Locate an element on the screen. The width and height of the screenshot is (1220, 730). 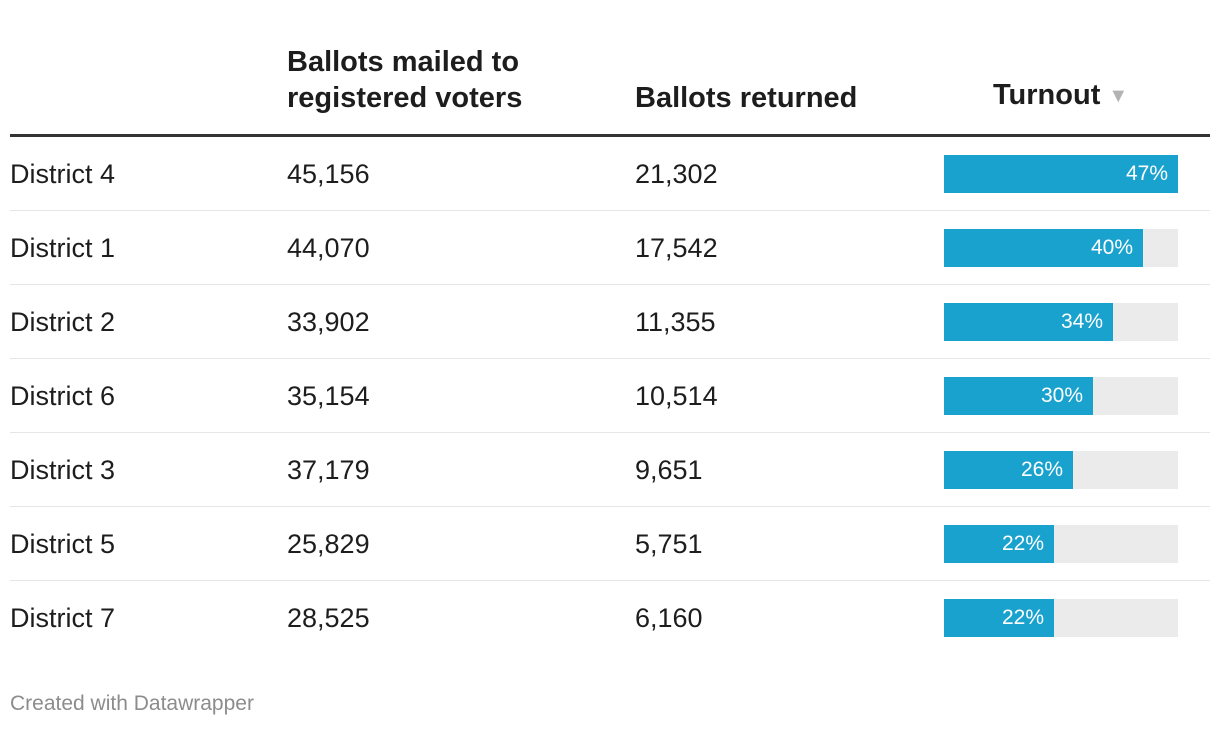
turnout-bar-track: 47% is located at coordinates (1061, 174).